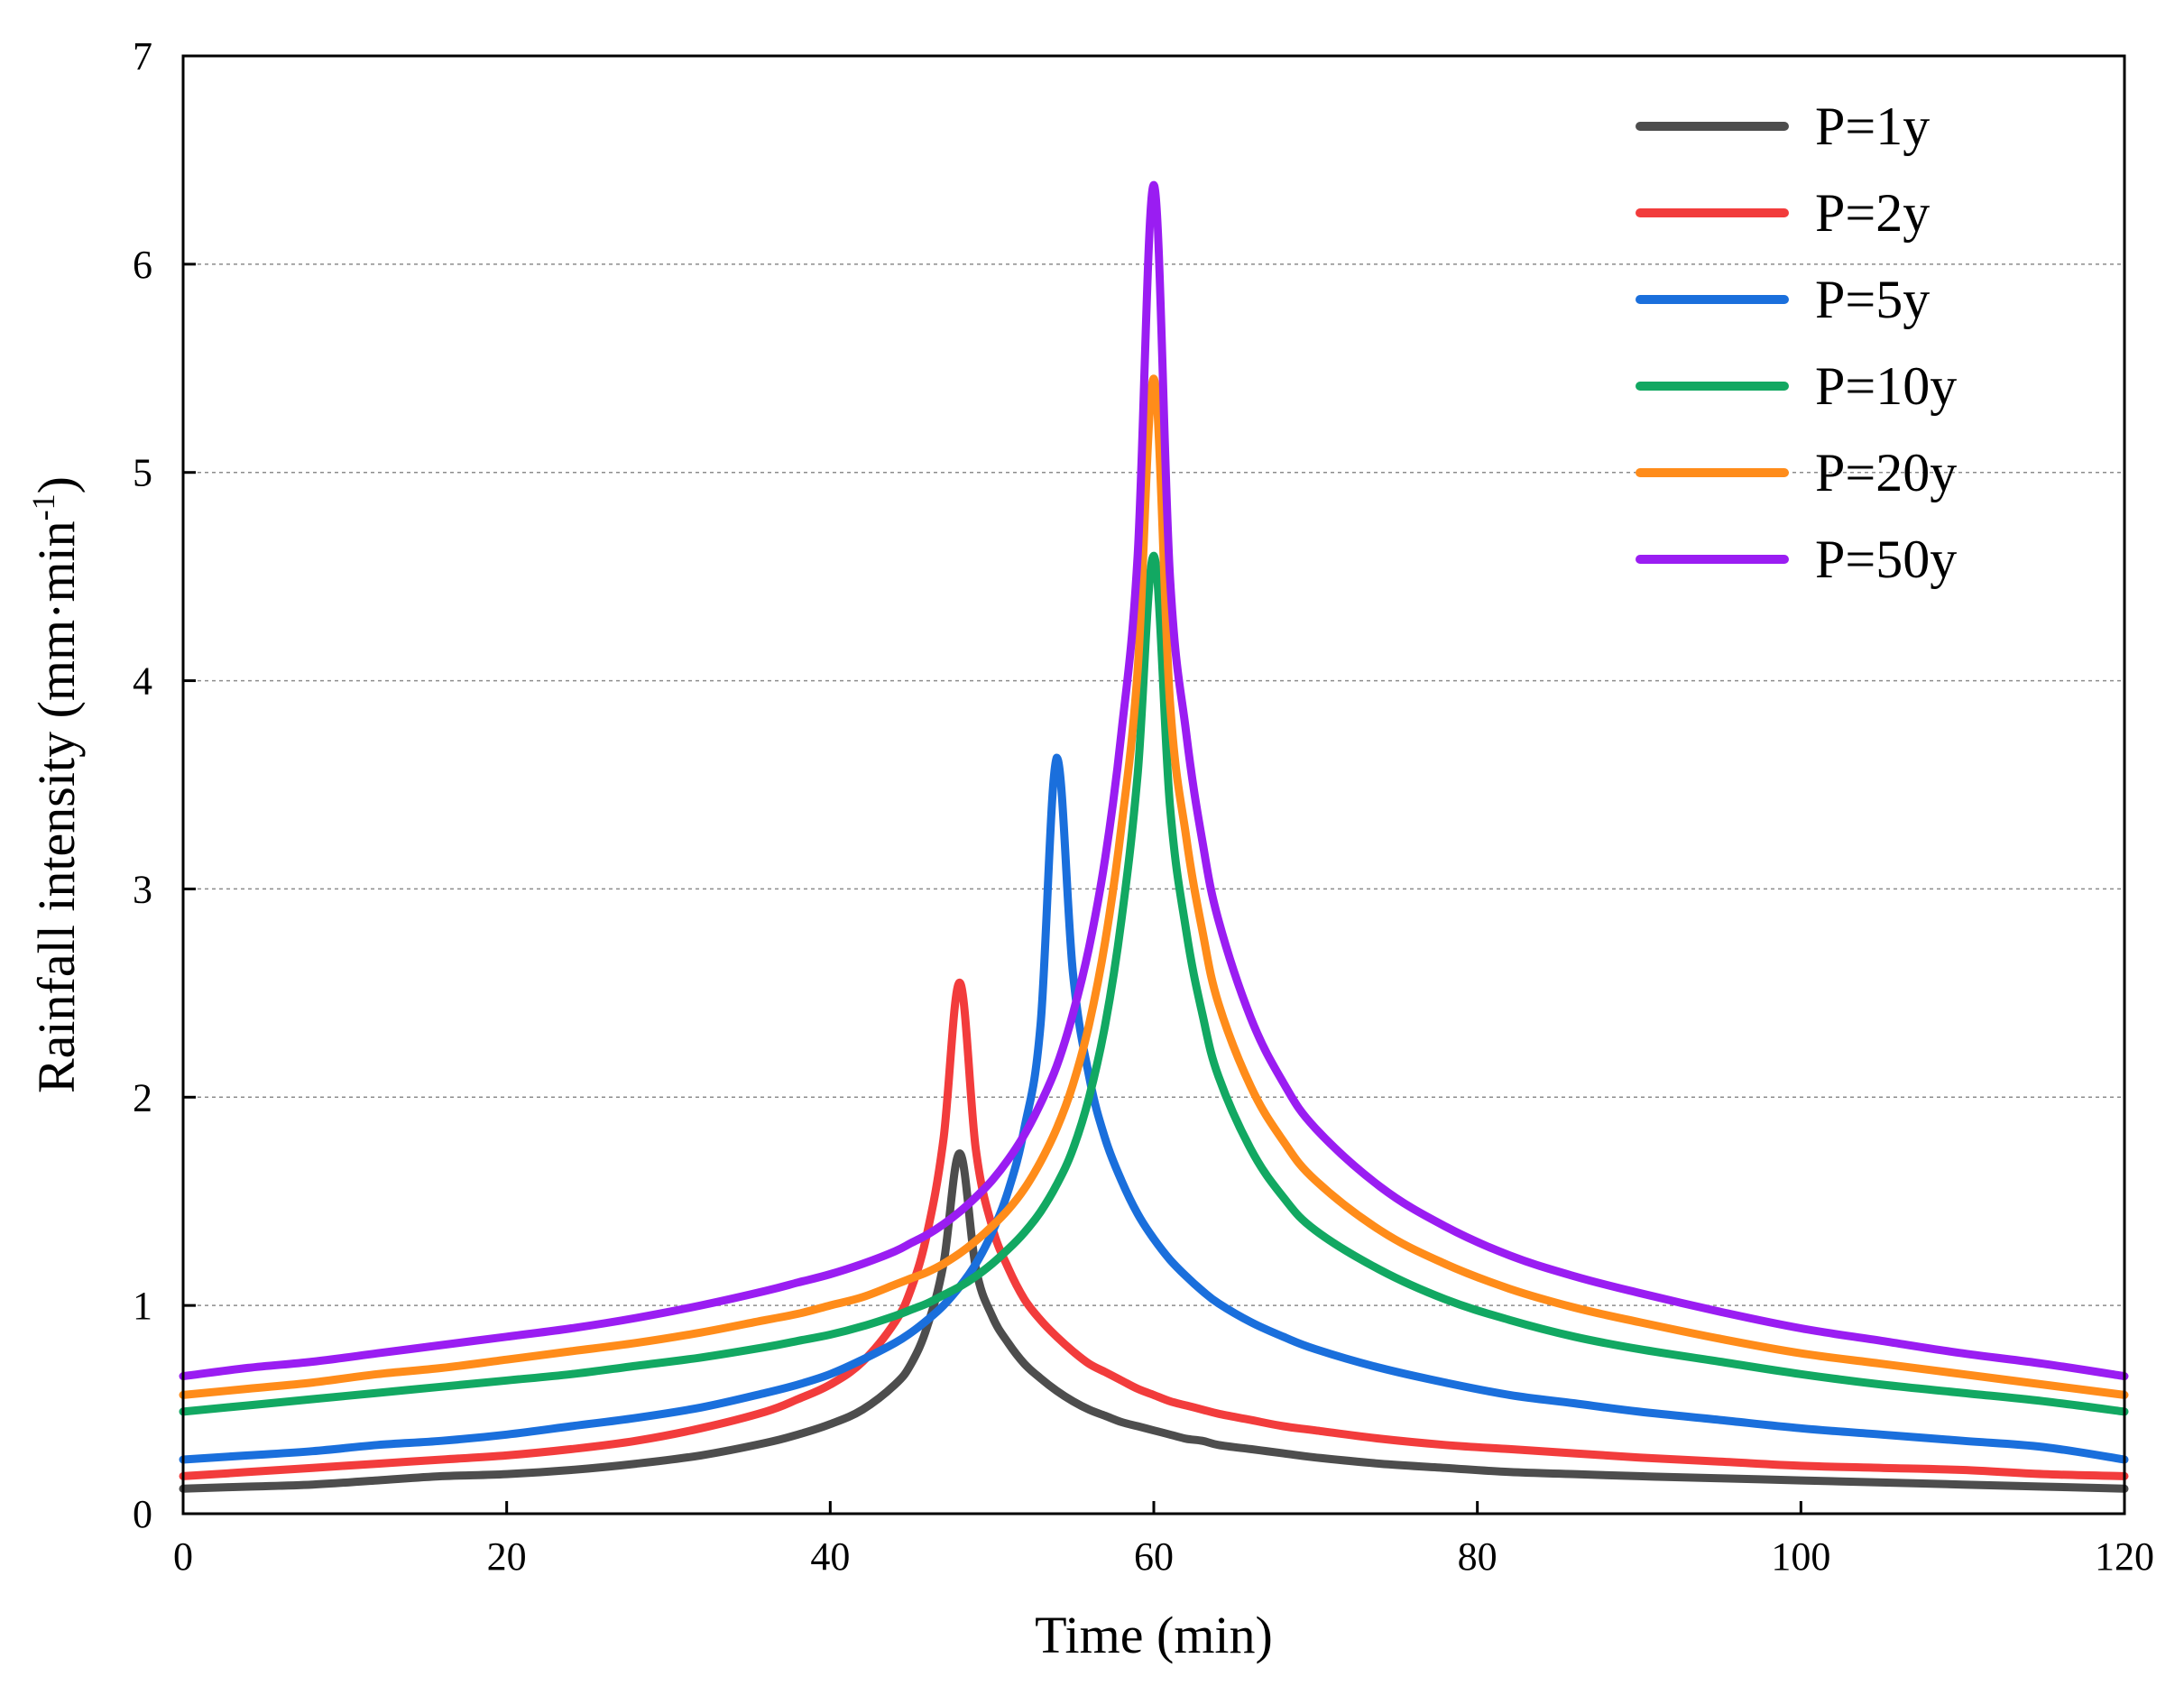 This screenshot has width=2184, height=1686. Describe the element at coordinates (43, 507) in the screenshot. I see `y-axis-title-superscript: -1` at that location.